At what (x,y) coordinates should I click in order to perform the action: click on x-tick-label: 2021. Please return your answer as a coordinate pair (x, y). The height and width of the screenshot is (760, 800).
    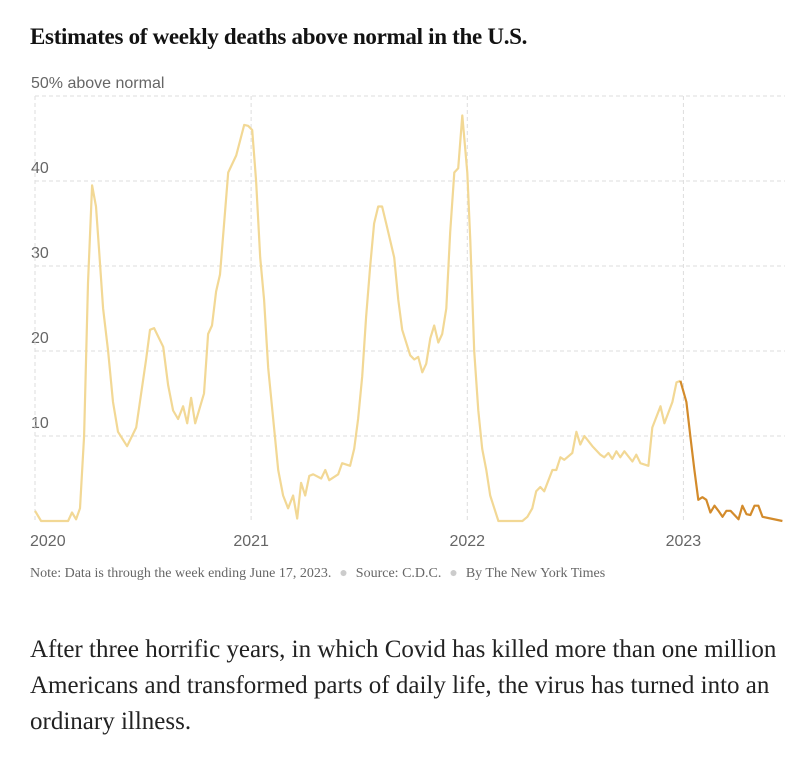
    Looking at the image, I should click on (251, 541).